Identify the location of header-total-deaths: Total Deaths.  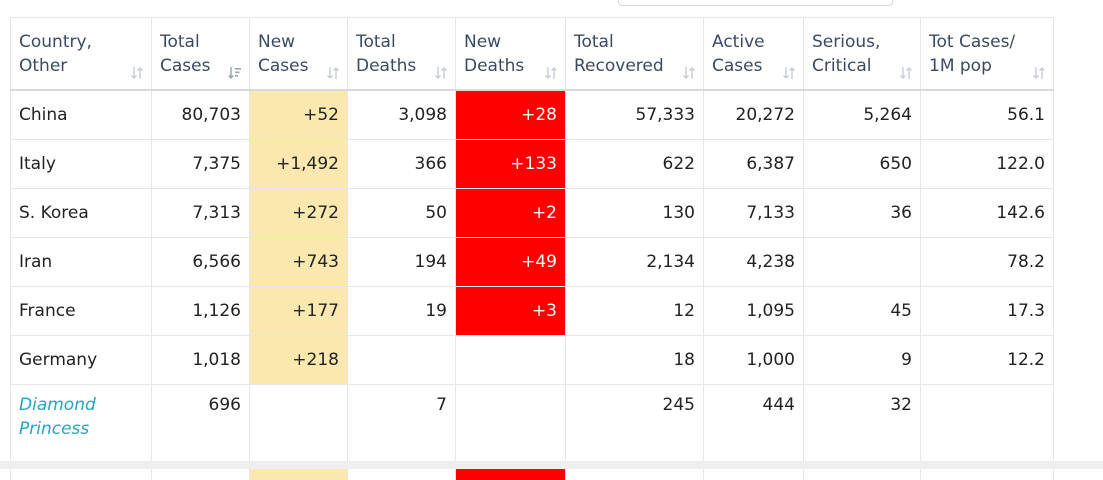
(402, 54).